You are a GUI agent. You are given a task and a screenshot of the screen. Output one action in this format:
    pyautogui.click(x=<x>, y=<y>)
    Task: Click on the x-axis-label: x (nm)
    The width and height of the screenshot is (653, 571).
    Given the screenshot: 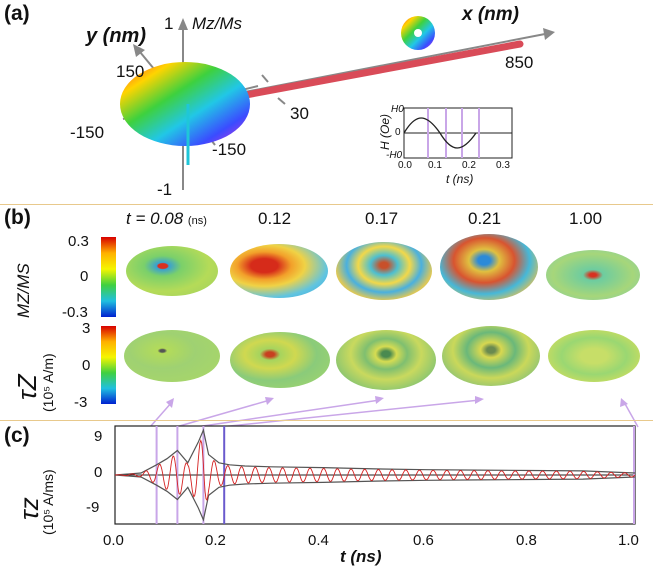 What is the action you would take?
    pyautogui.click(x=490, y=14)
    